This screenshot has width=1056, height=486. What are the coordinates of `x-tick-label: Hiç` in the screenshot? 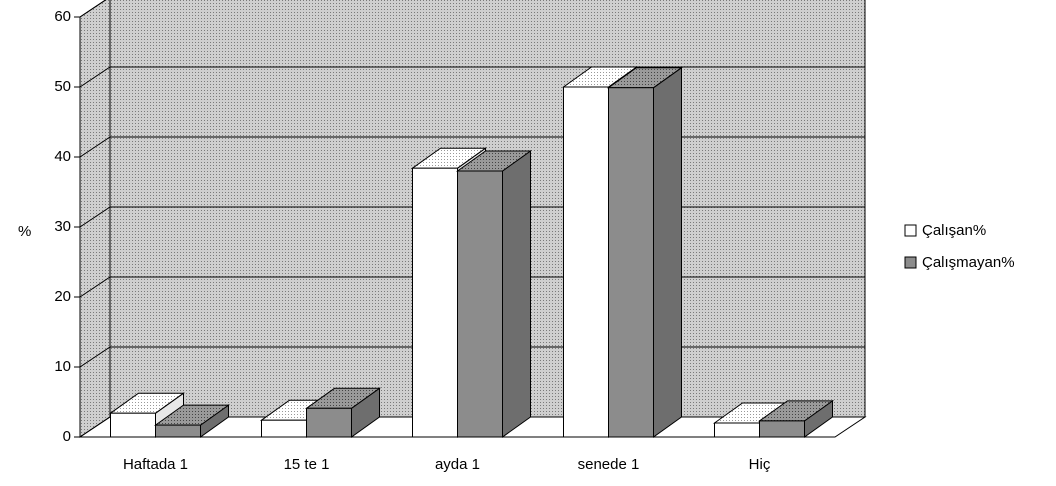 It's located at (760, 464).